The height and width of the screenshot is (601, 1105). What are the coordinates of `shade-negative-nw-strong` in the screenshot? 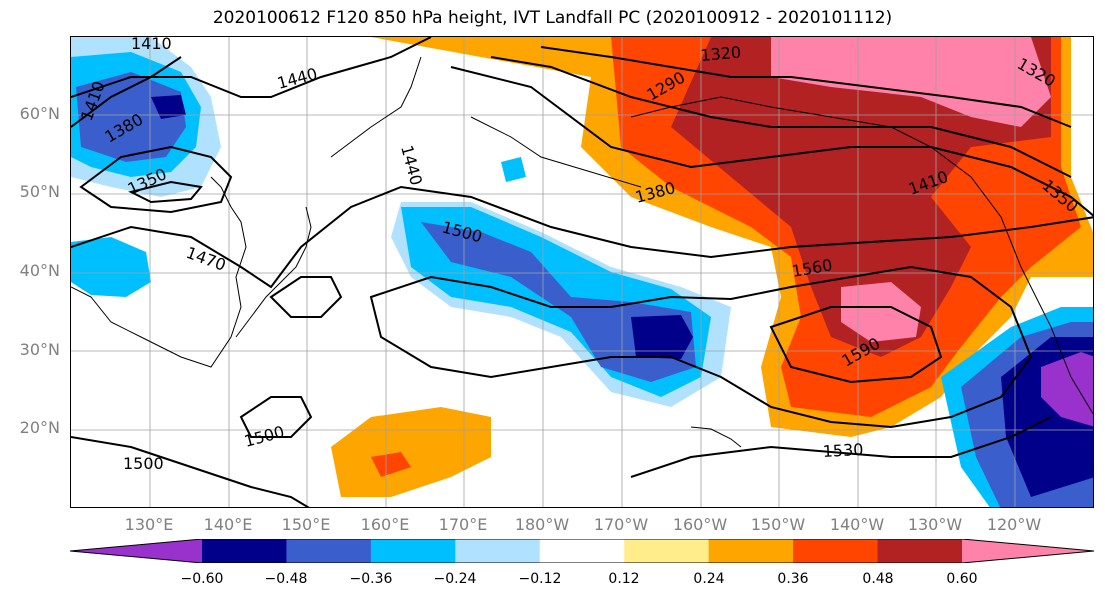 It's located at (131, 117).